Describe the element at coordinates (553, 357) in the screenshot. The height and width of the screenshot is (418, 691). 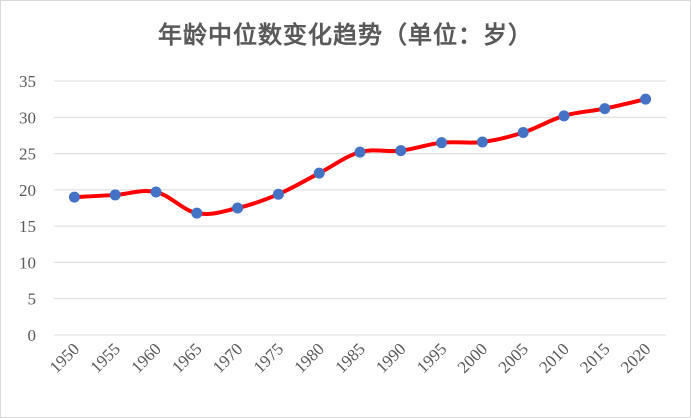
I see `x-tick-label: 2010` at that location.